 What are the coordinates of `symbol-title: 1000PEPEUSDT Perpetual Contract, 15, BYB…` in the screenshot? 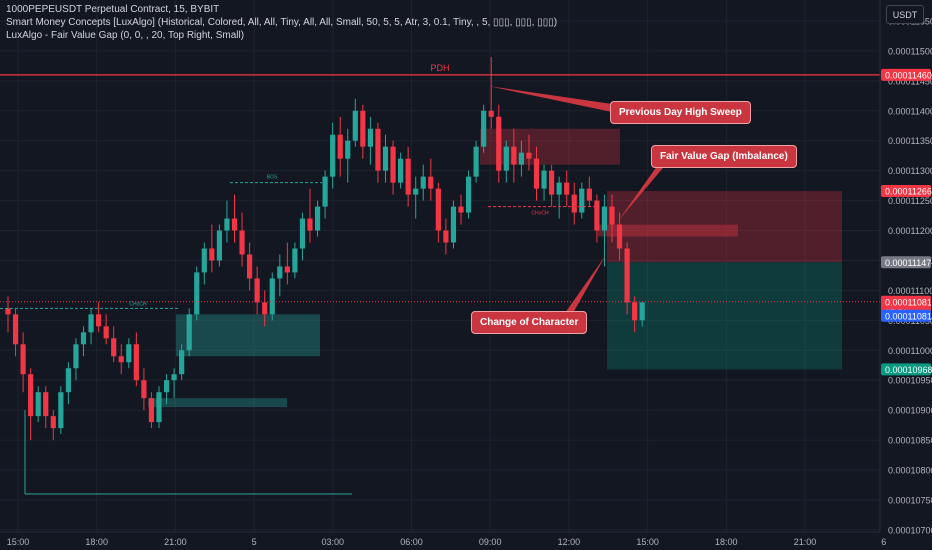 It's located at (113, 9).